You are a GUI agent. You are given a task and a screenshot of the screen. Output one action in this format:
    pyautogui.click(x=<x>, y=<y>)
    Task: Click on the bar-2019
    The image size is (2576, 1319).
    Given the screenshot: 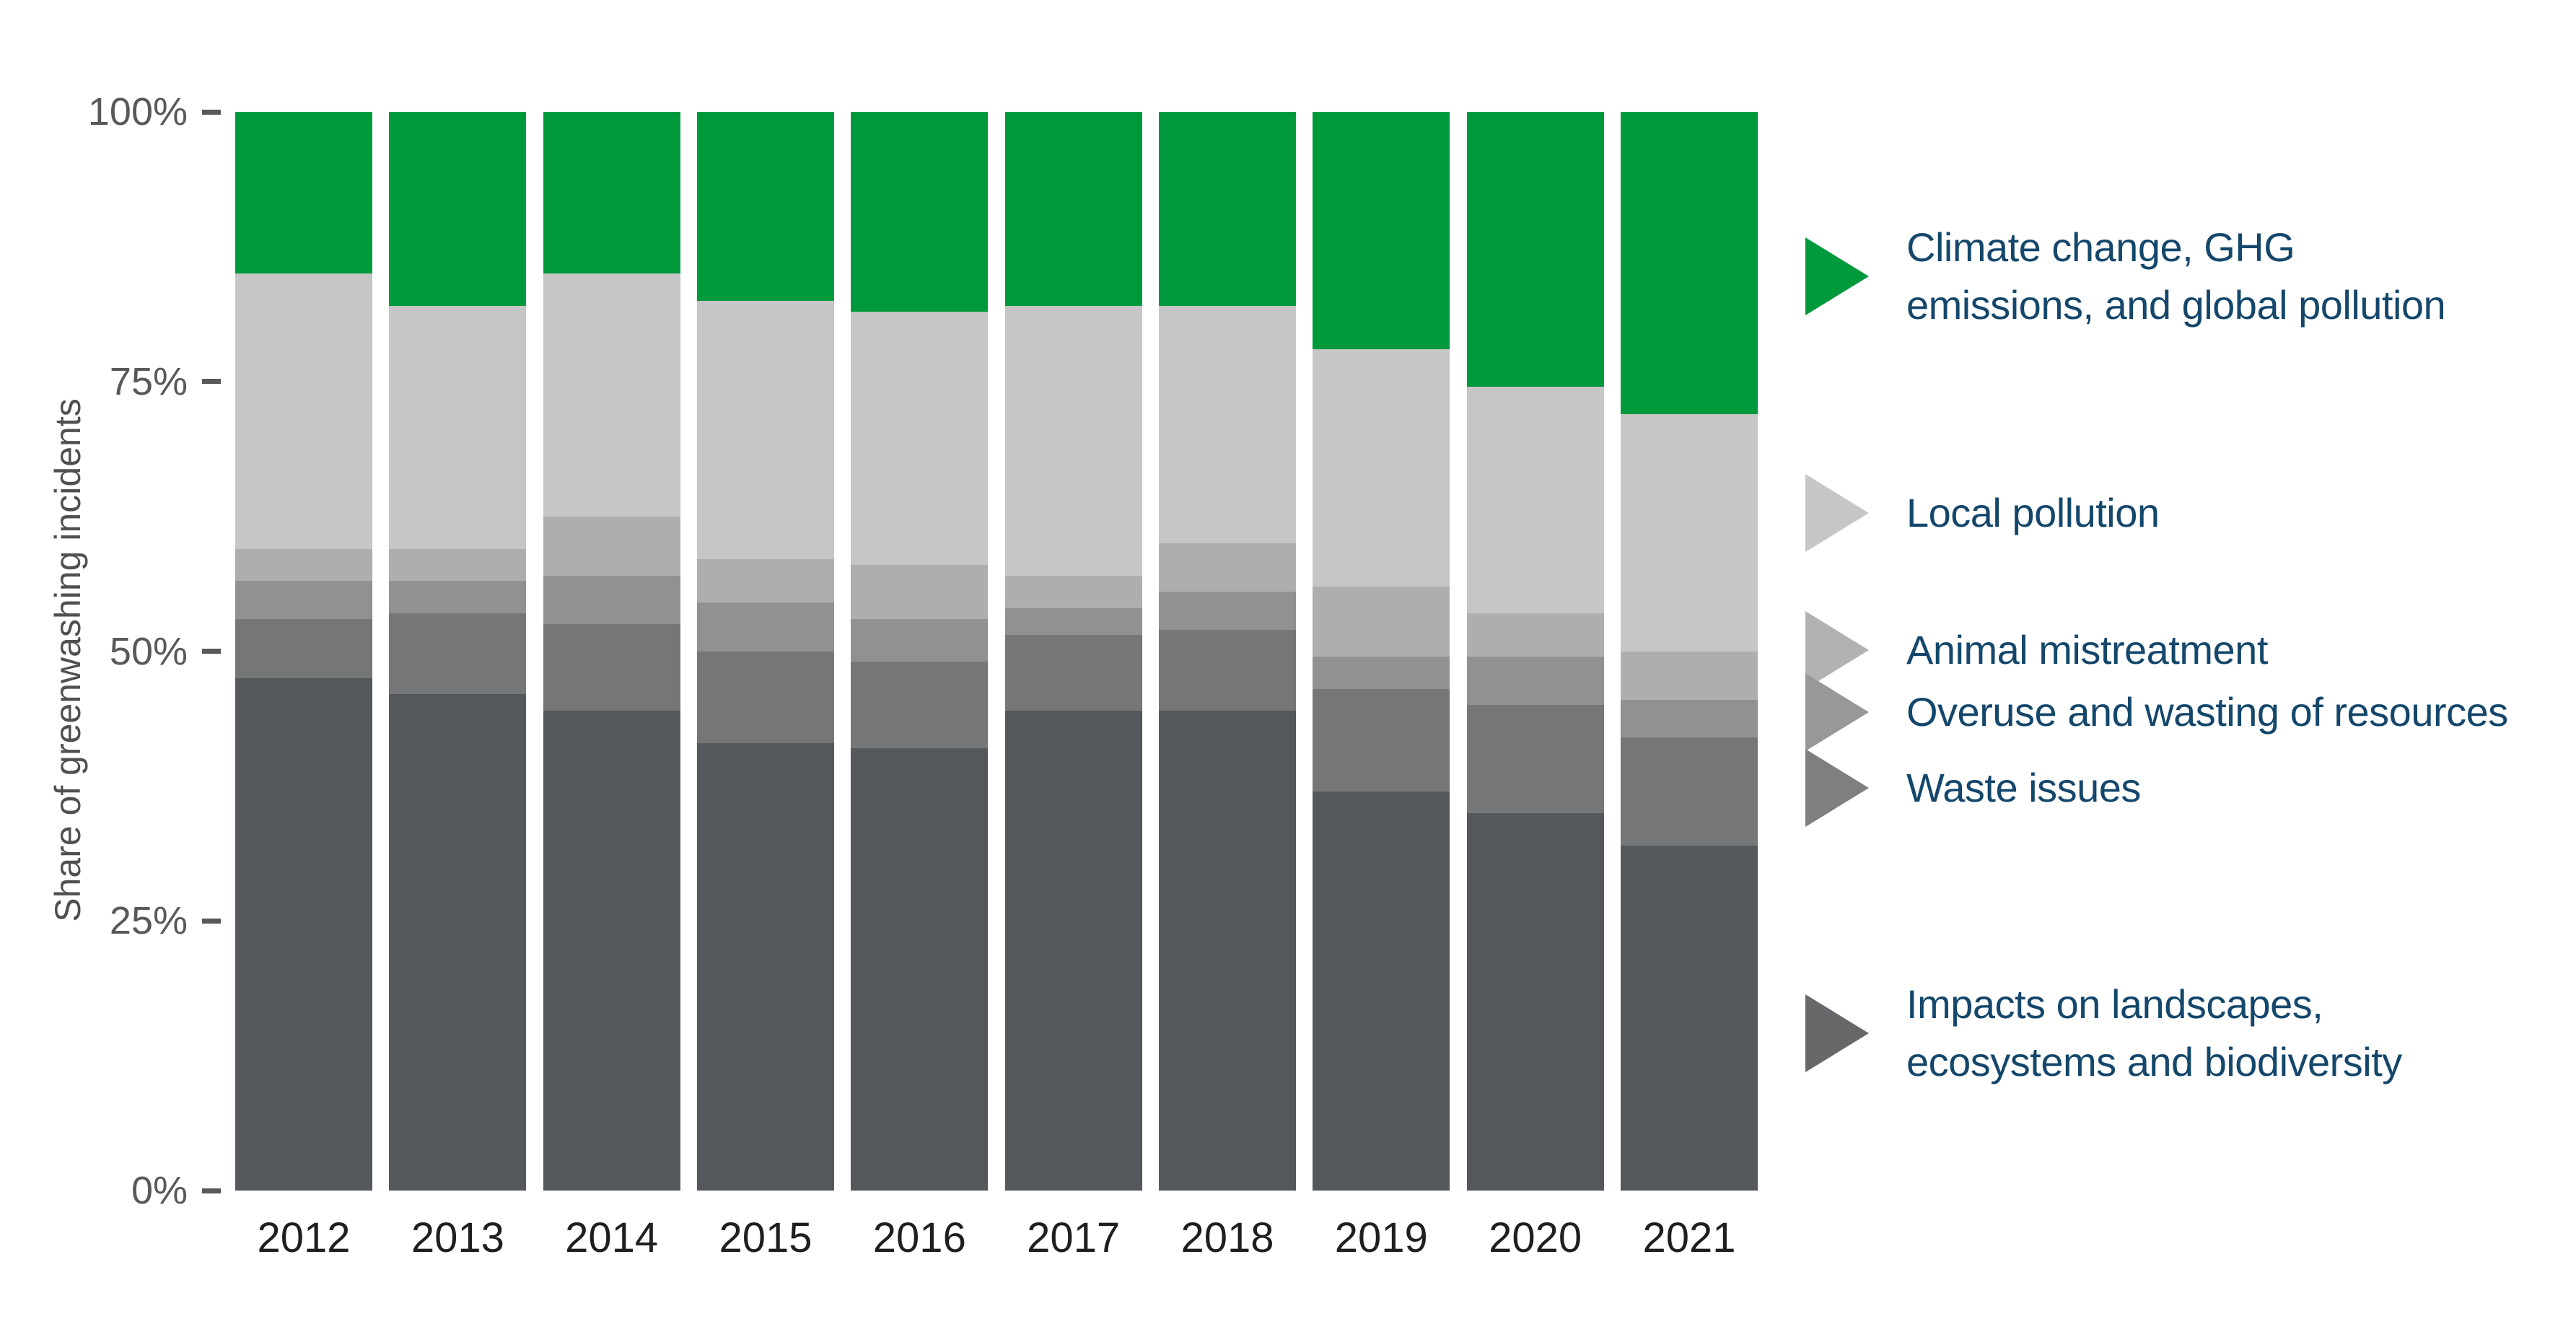 What is the action you would take?
    pyautogui.click(x=1381, y=651)
    